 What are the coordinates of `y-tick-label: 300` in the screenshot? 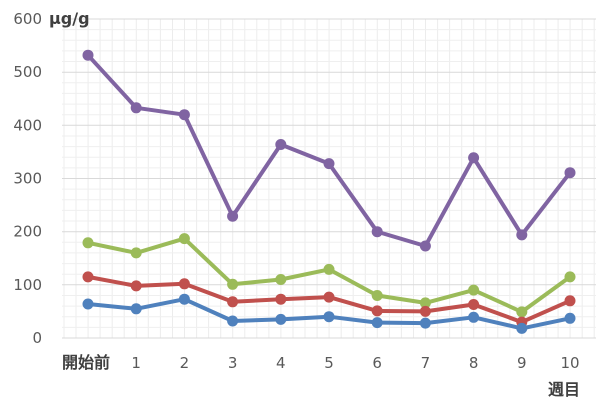 It's located at (27, 179).